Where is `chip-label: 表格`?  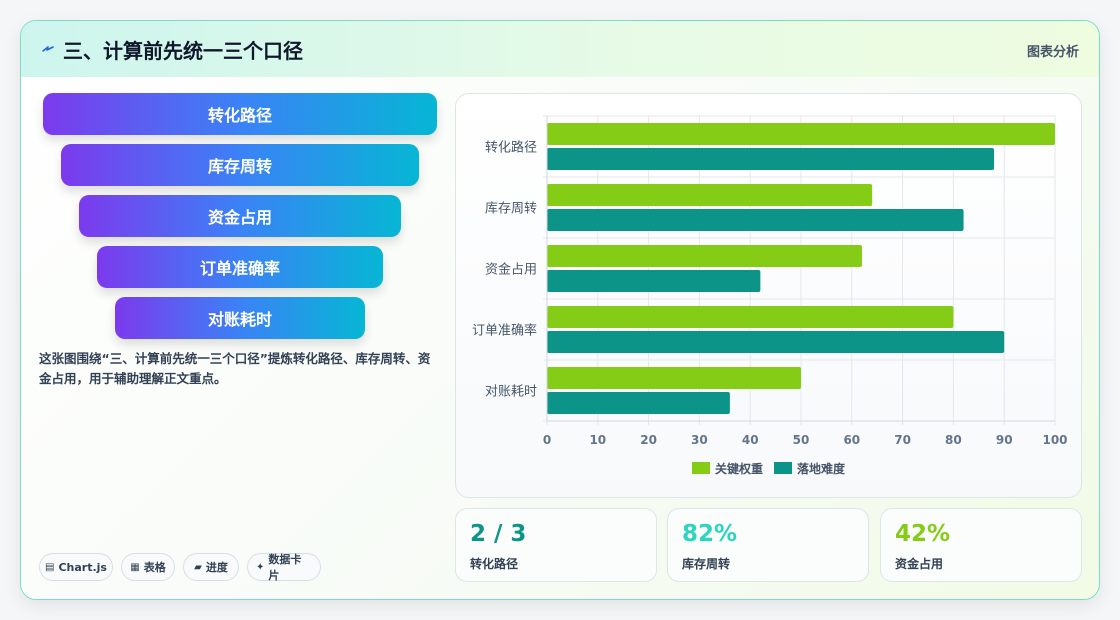
chip-label: 表格 is located at coordinates (154, 567).